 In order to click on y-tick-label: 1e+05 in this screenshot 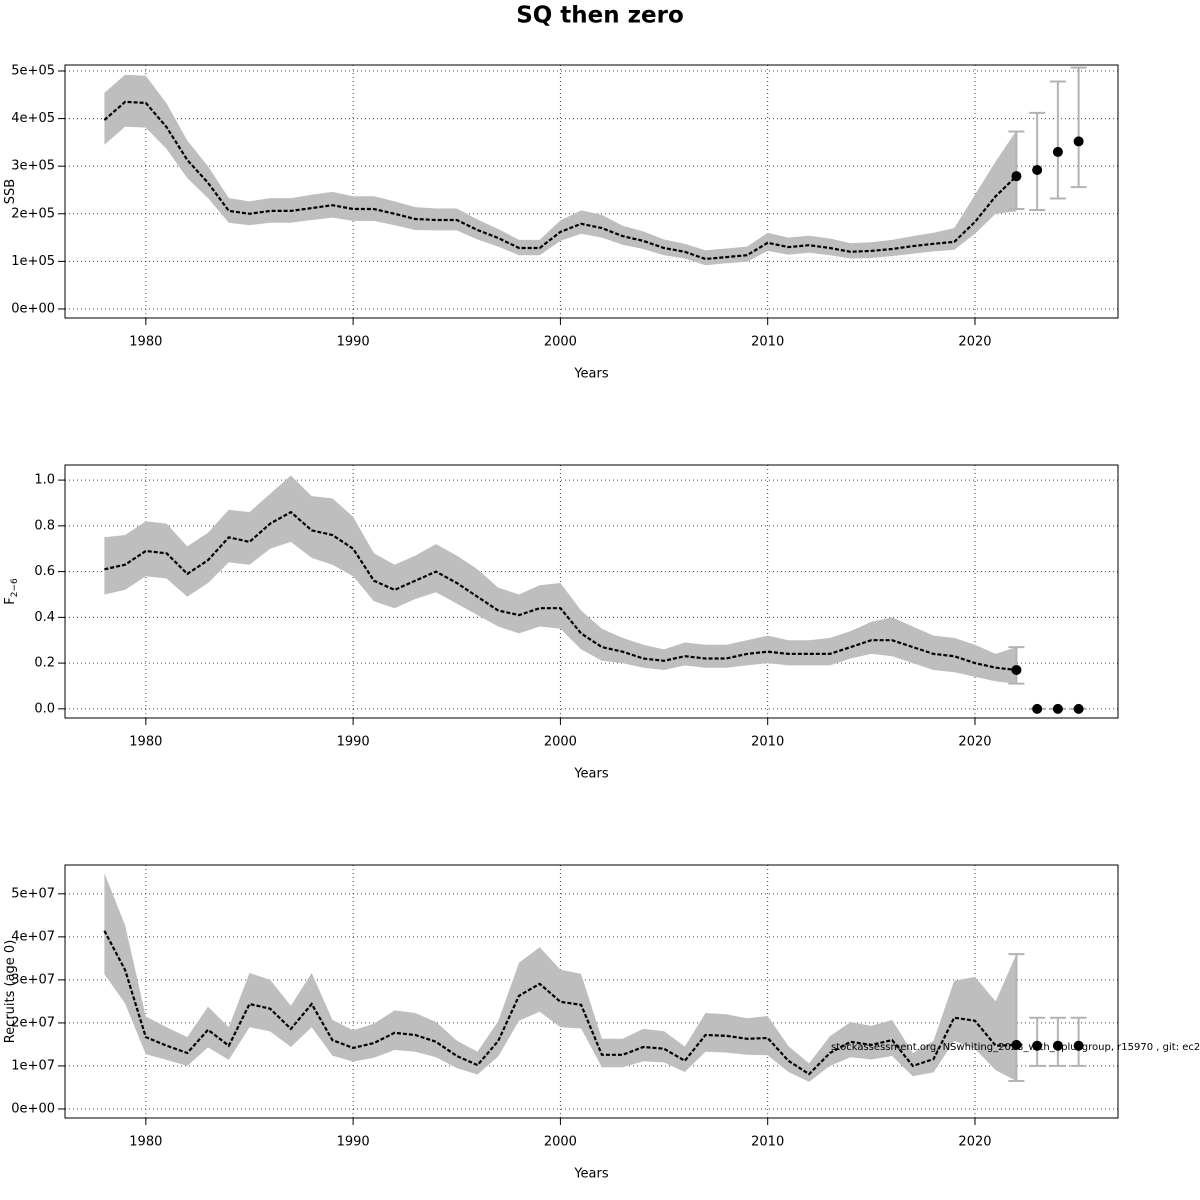, I will do `click(33, 261)`.